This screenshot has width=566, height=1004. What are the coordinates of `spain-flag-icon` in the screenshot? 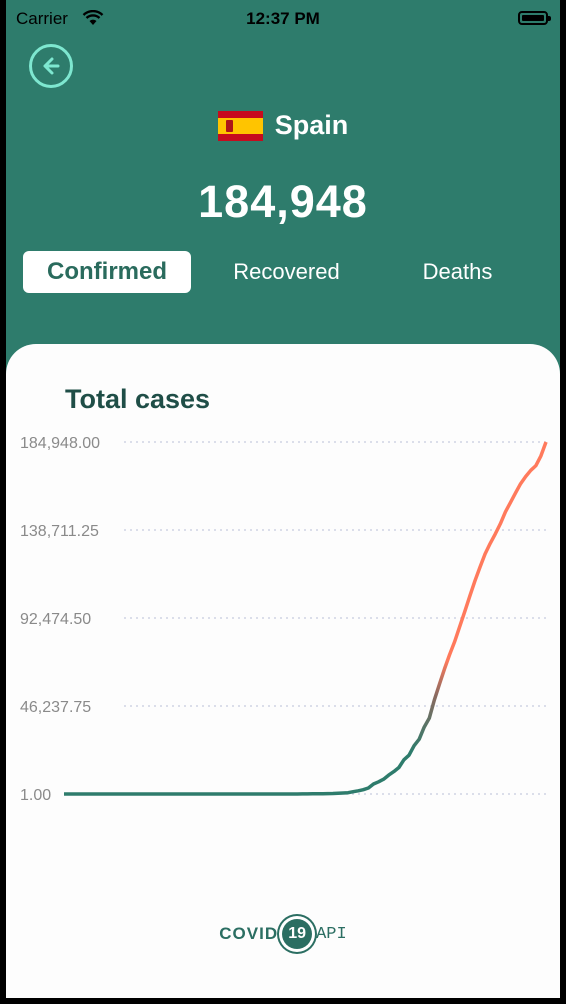 It's located at (240, 125).